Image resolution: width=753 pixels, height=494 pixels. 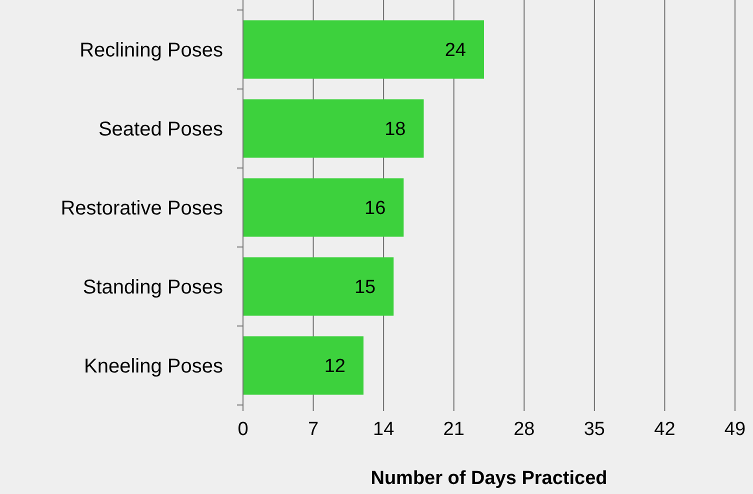 I want to click on x-tick-label: 14, so click(x=384, y=429).